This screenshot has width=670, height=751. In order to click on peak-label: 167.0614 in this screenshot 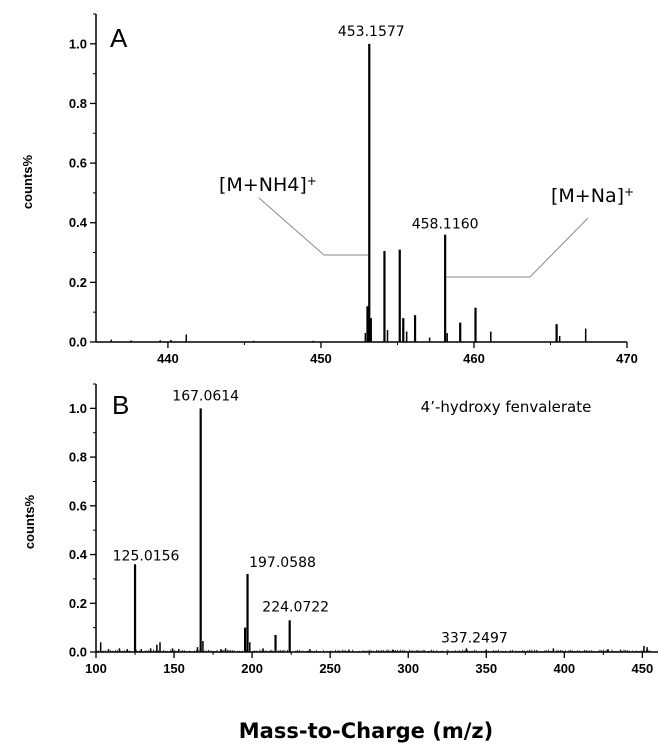, I will do `click(205, 396)`.